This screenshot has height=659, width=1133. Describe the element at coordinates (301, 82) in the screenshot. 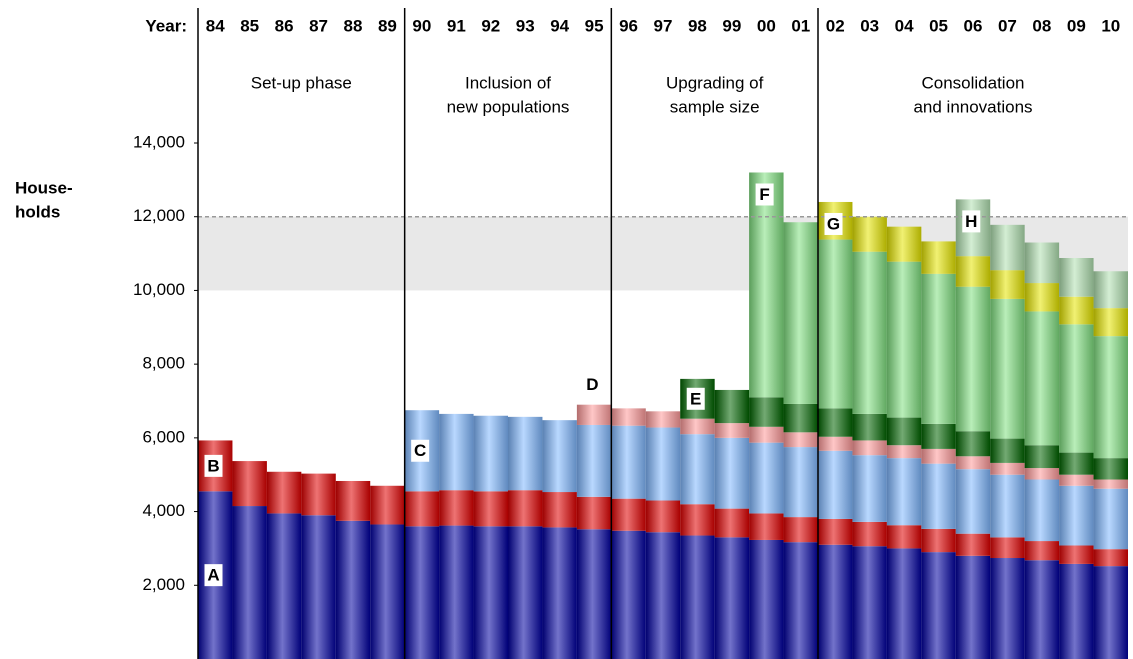

I see `phase-title: Set-up phase` at that location.